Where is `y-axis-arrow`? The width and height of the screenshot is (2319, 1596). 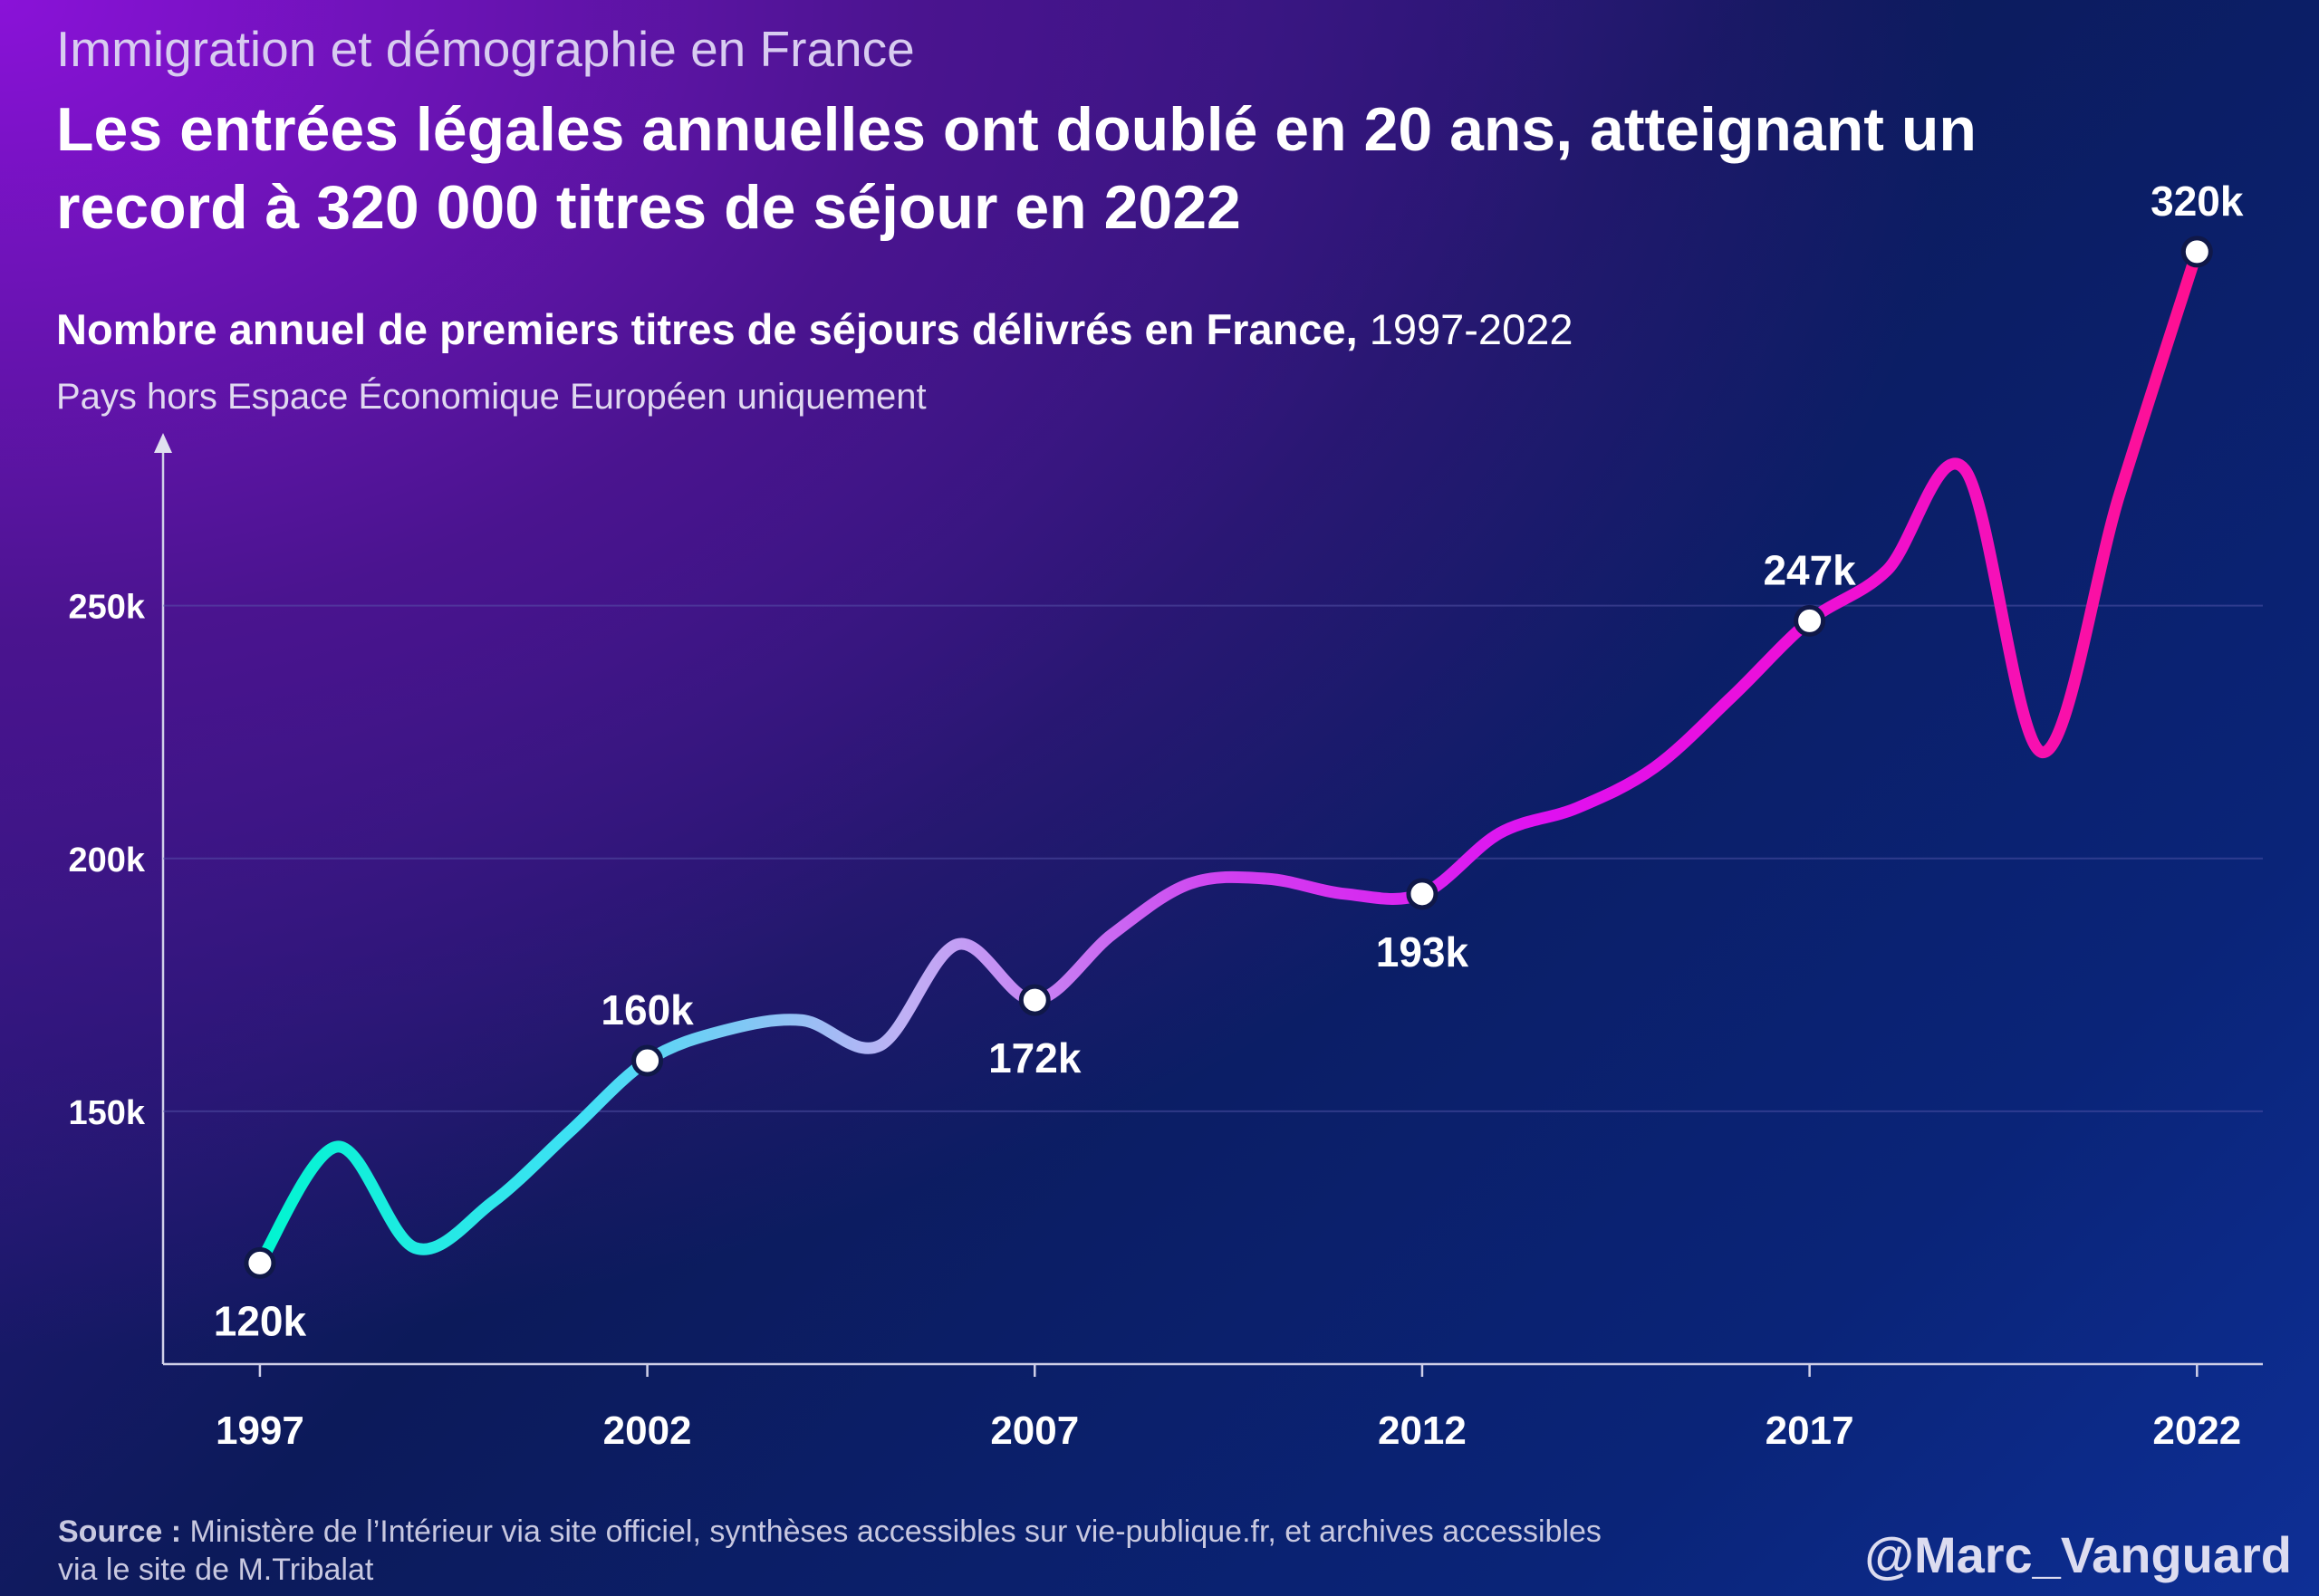
y-axis-arrow is located at coordinates (163, 443).